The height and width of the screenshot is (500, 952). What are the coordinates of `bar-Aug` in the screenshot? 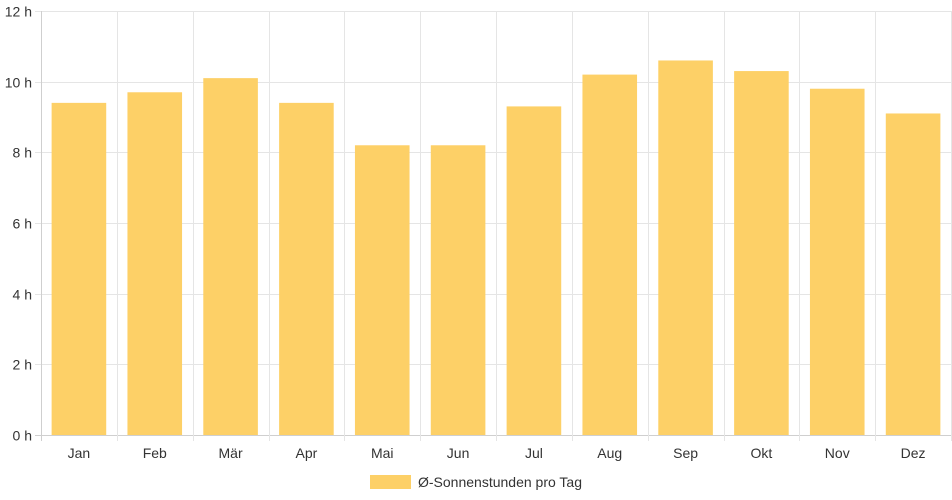 It's located at (610, 254).